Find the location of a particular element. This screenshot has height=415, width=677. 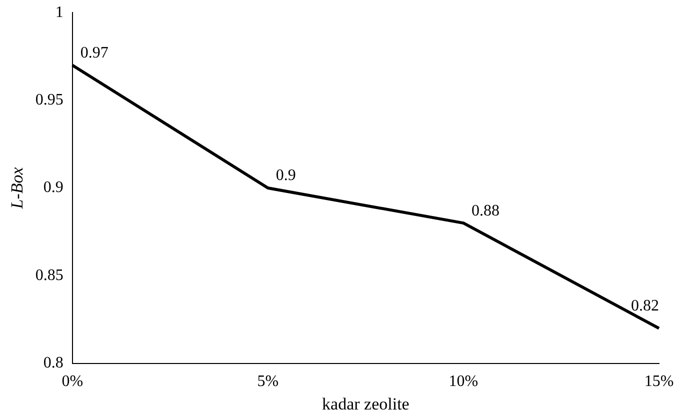

y-tick-label: 0.8 is located at coordinates (53, 363).